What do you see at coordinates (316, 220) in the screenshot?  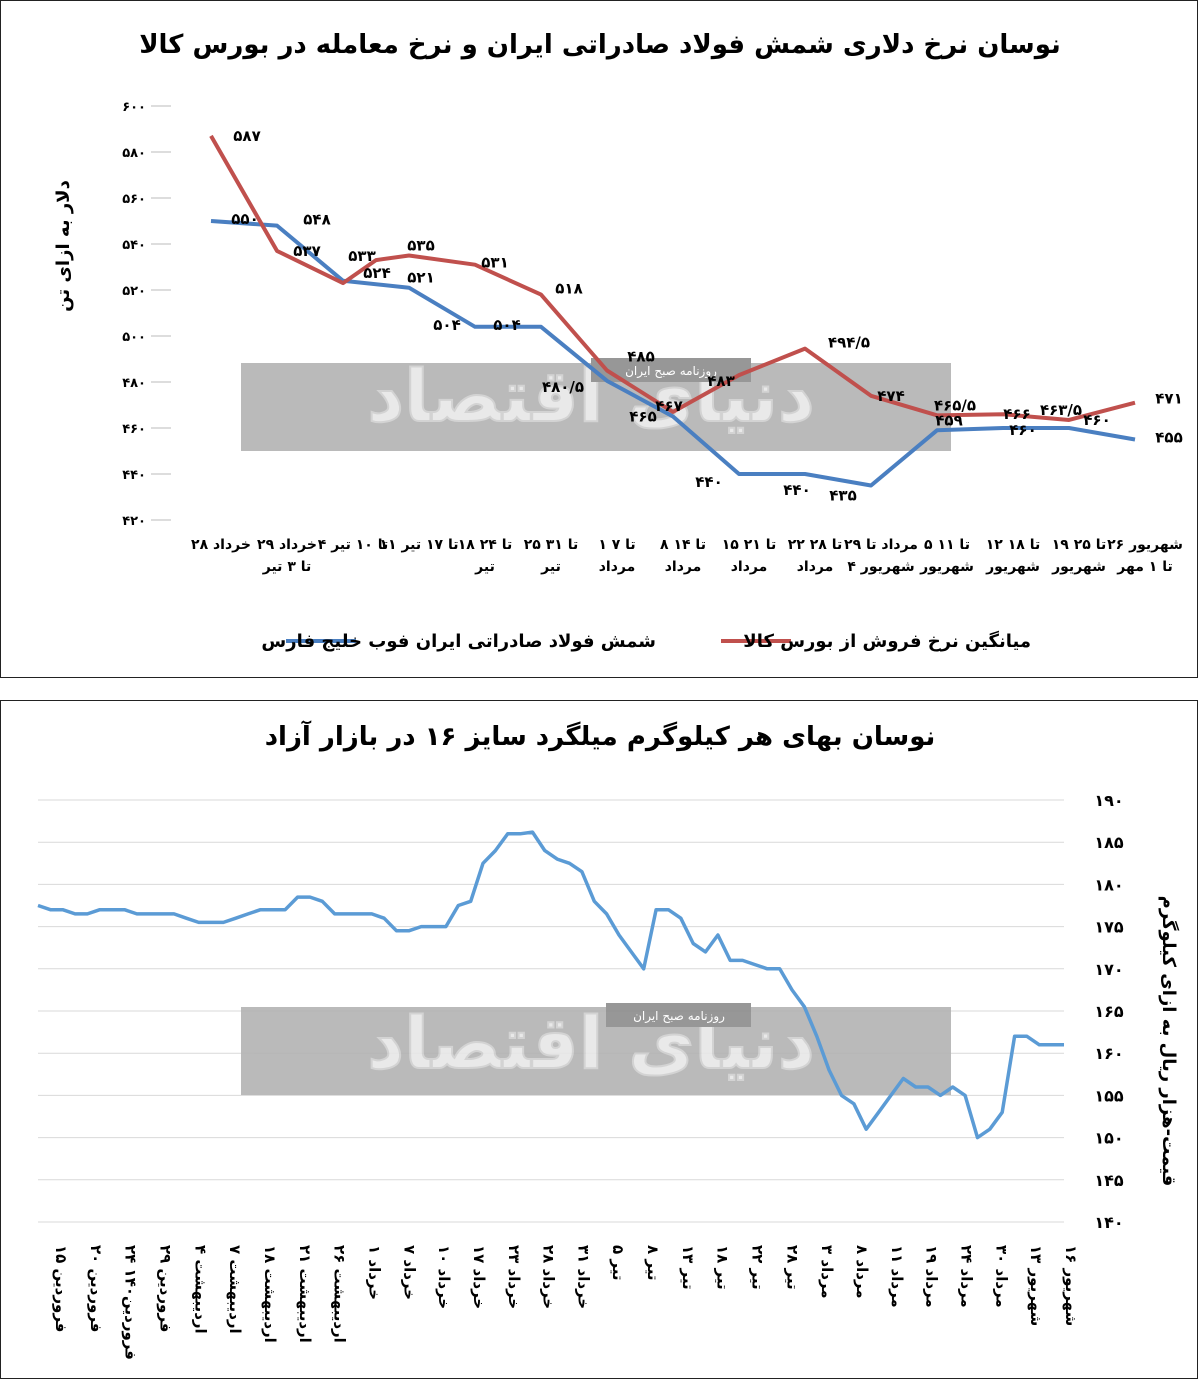 I see `data-label: ۵۴۸` at bounding box center [316, 220].